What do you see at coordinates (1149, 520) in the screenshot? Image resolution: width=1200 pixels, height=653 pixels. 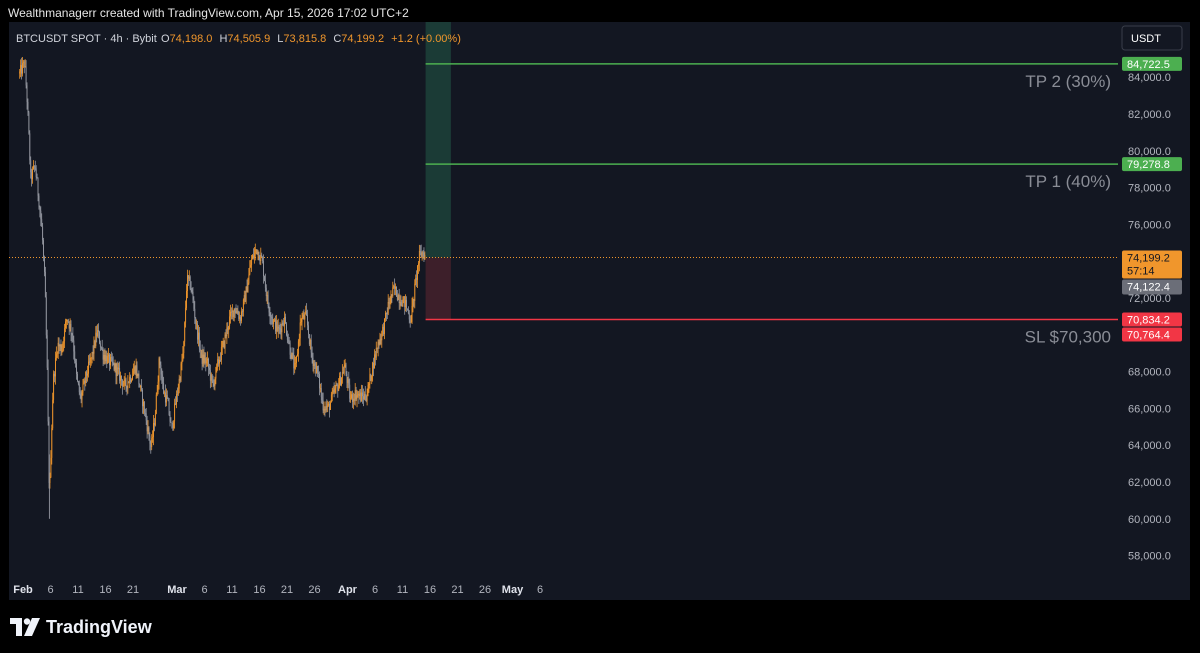 I see `price-tick-label: 60,000.0` at bounding box center [1149, 520].